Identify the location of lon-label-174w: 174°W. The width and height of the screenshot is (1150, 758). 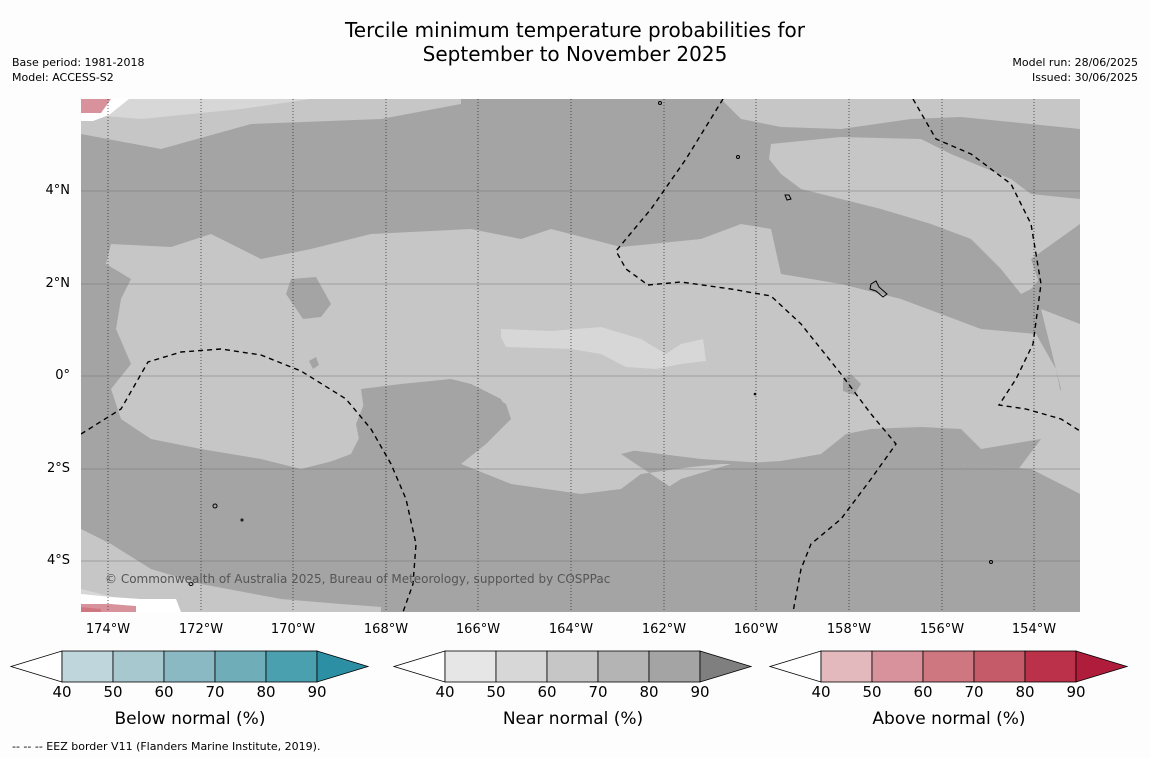
(108, 629).